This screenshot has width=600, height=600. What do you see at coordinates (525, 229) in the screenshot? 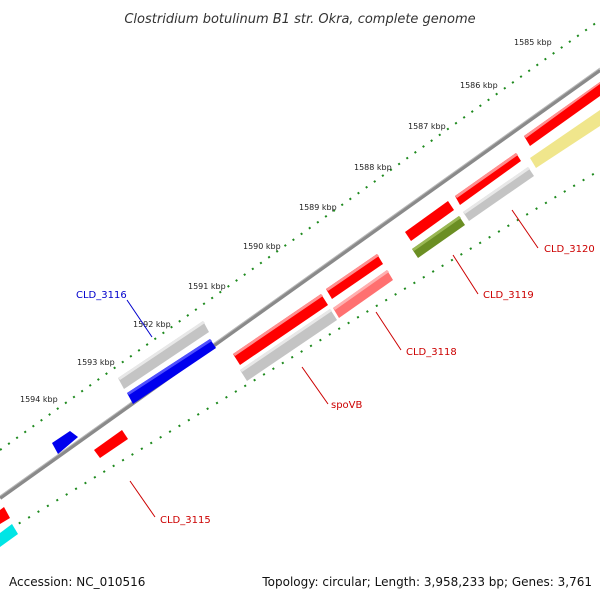
I see `leader-cld3120` at bounding box center [525, 229].